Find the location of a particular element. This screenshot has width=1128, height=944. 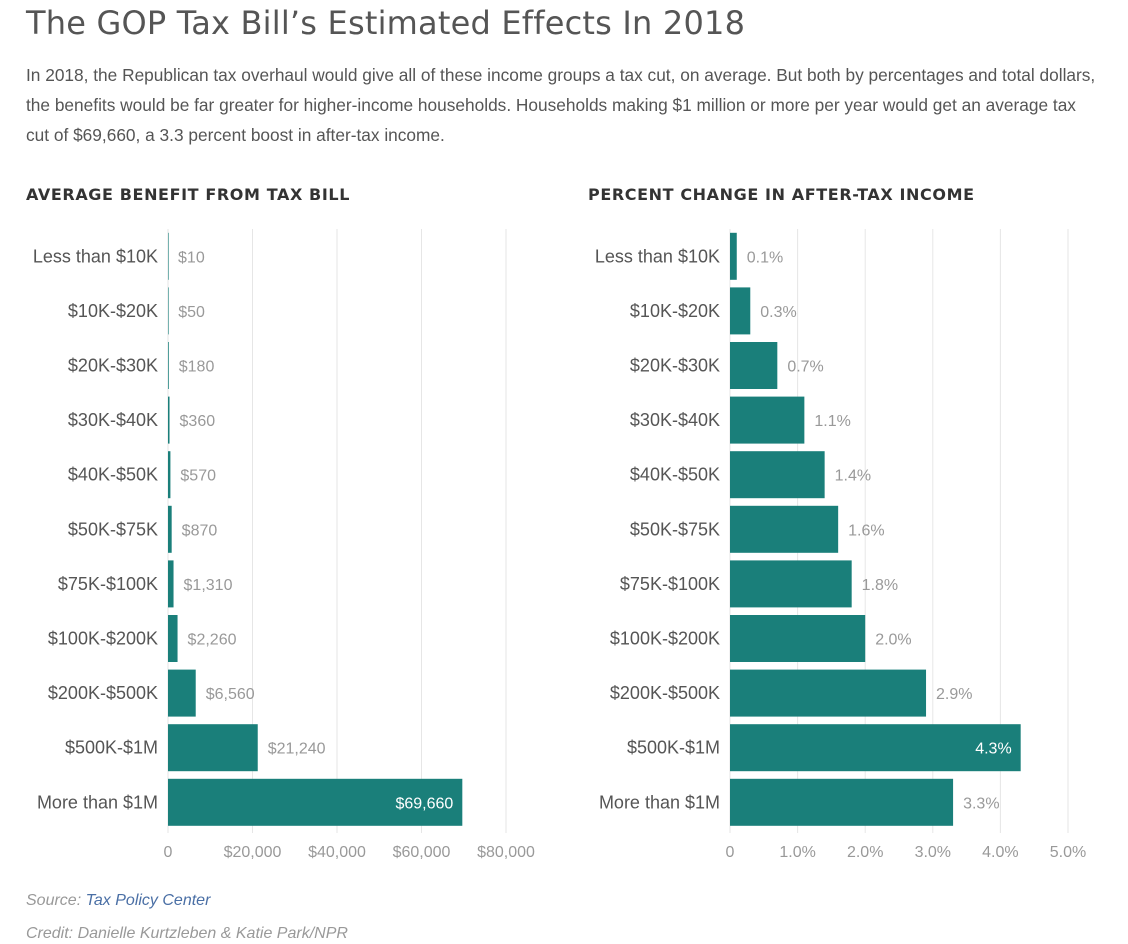

benefit-category-label: $500K-$1M is located at coordinates (111, 748).